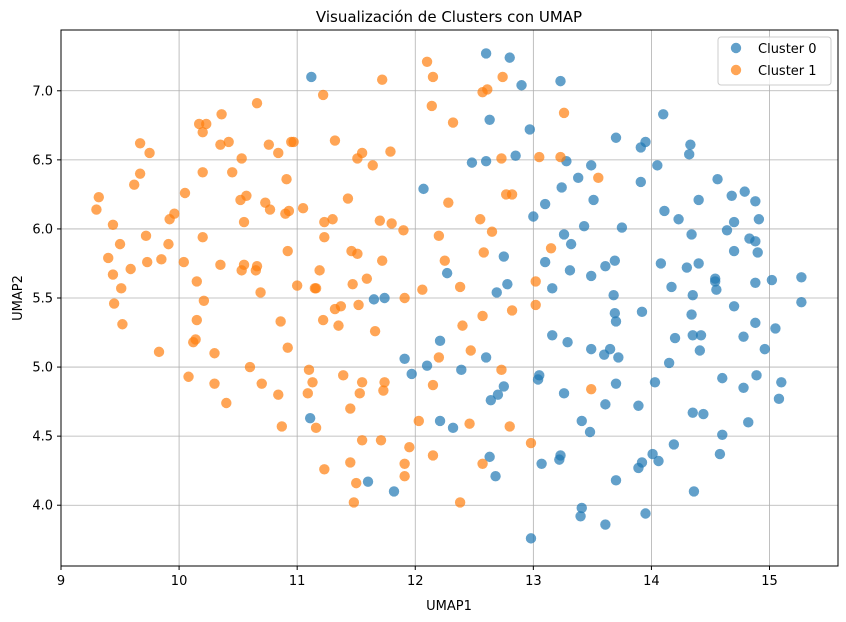  Describe the element at coordinates (415, 581) in the screenshot. I see `x-tick-label: 12` at that location.